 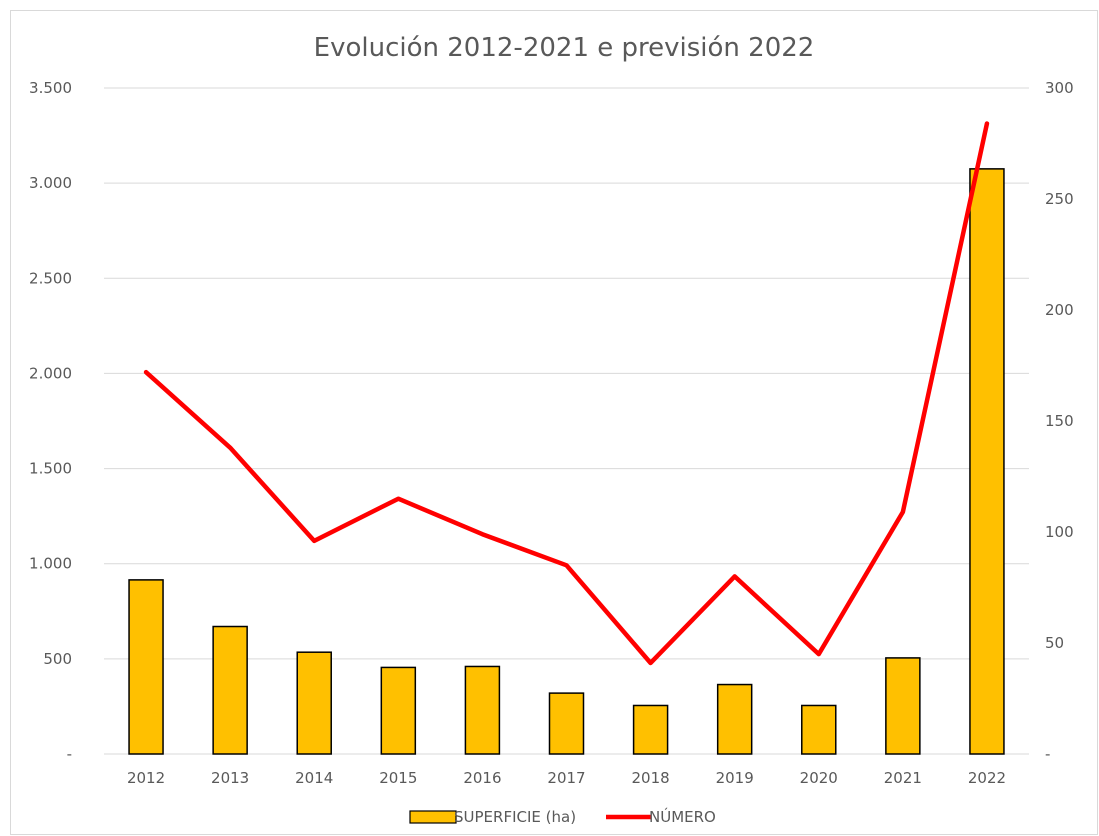 I want to click on legend: SUPERFICIE (ha) NÚMERO, so click(x=562, y=816).